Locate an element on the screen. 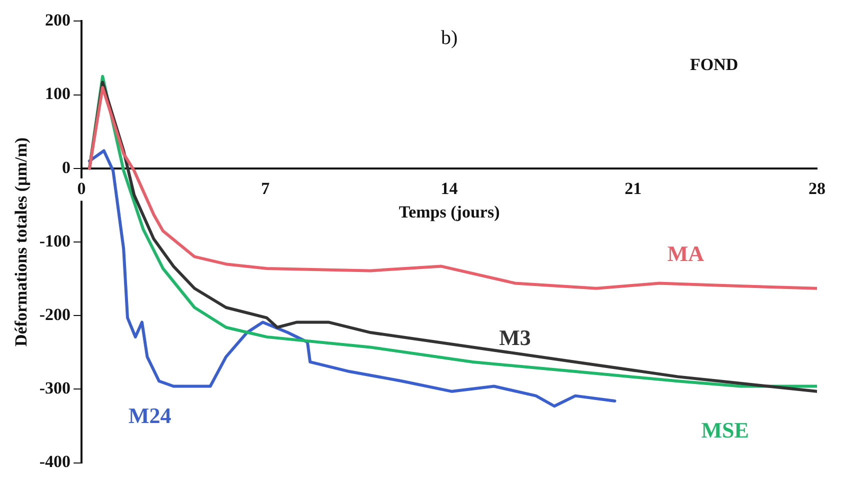  x-tick-label: 28 is located at coordinates (817, 188).